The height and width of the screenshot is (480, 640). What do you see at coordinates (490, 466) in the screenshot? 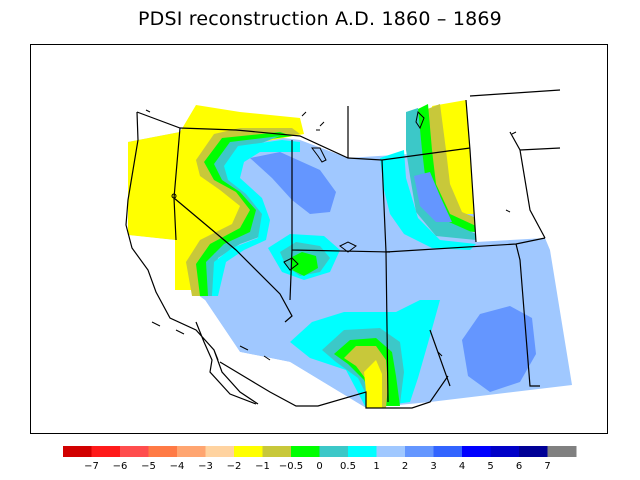
I see `colorbar-label: 5` at bounding box center [490, 466].